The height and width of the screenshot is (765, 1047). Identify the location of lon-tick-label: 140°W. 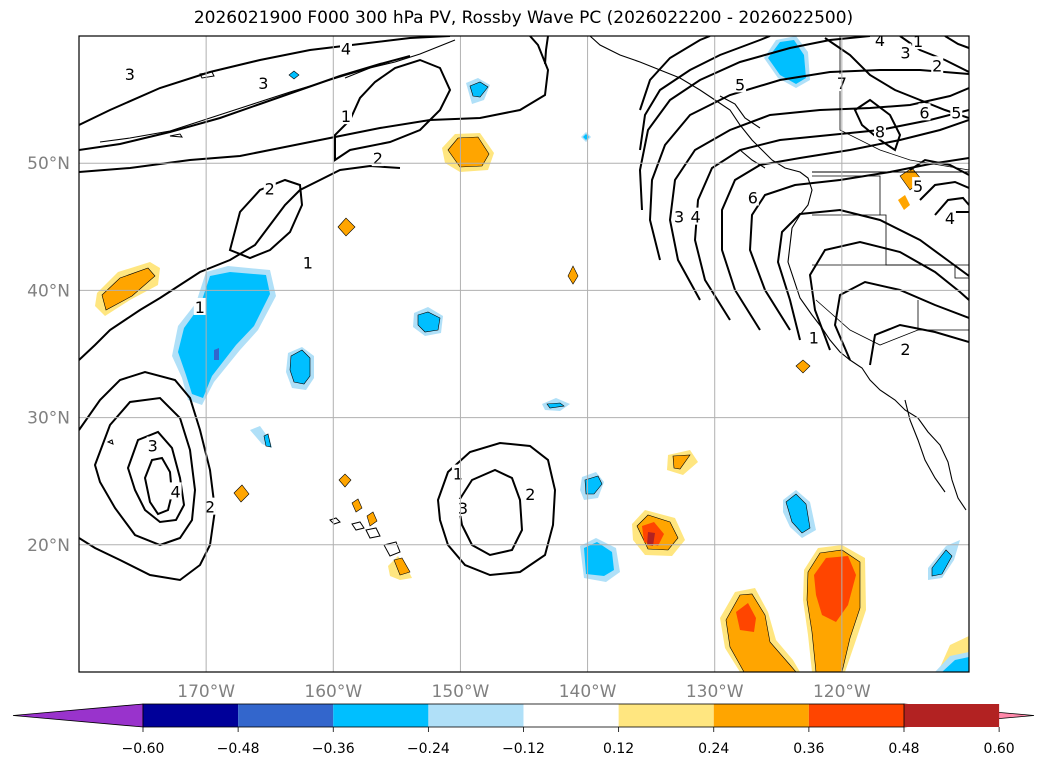
(588, 692).